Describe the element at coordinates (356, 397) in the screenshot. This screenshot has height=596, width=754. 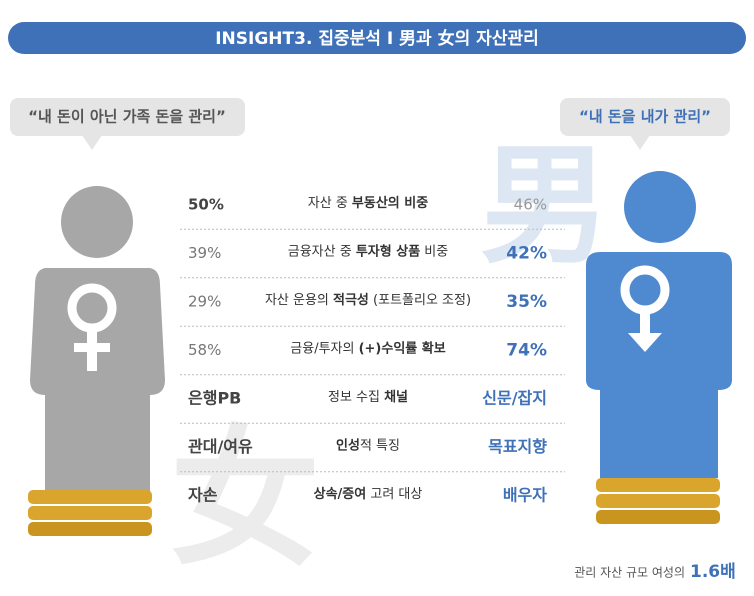
I see `label-part: 정보 수집` at that location.